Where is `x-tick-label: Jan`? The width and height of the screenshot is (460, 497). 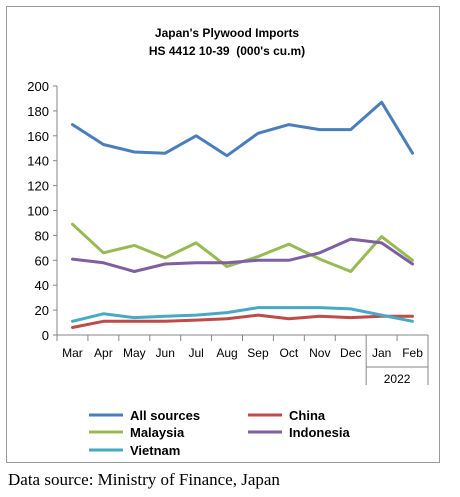 x-tick-label: Jan is located at coordinates (381, 353).